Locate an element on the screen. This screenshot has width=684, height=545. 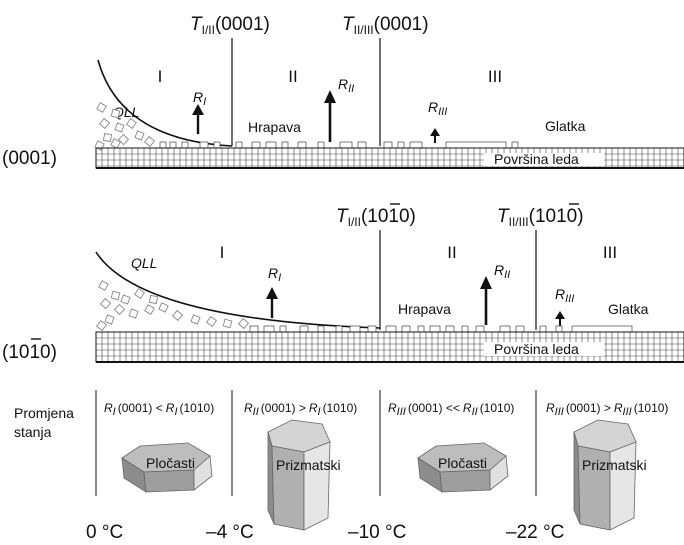
top-regime-2: II is located at coordinates (292, 76).